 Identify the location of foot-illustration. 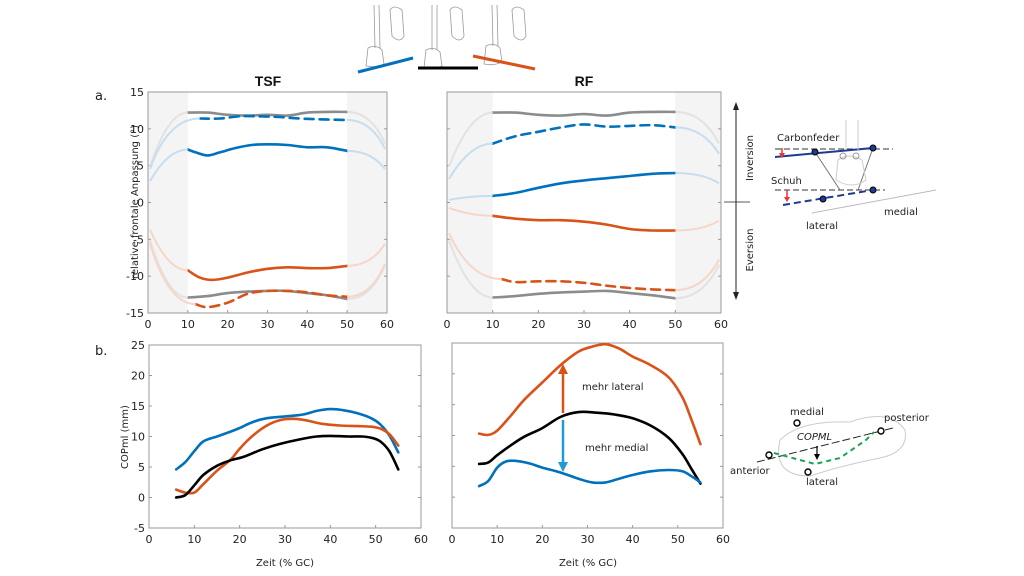
(446, 37).